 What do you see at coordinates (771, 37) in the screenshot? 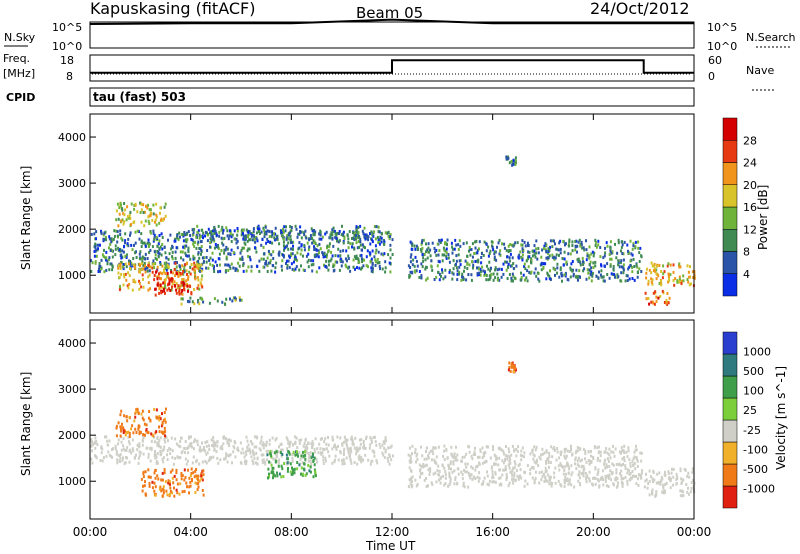
I see `nsearch-label: N.Search` at bounding box center [771, 37].